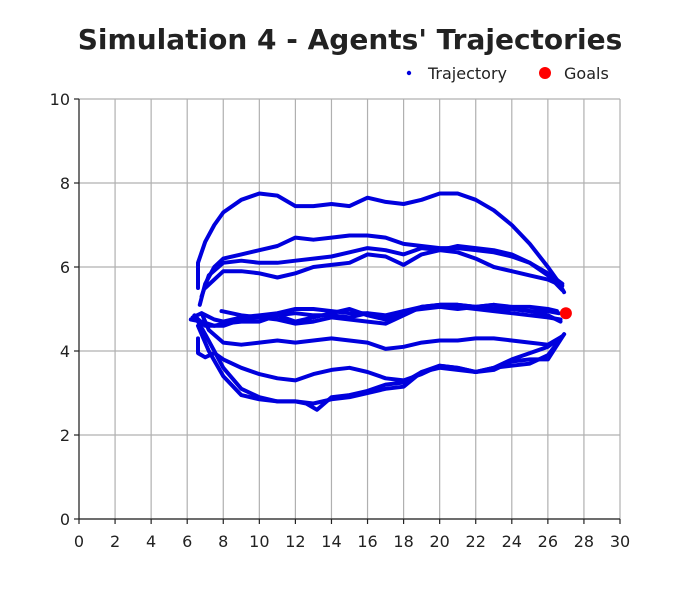 This screenshot has width=700, height=600. I want to click on y-tick-label-8: 8, so click(65, 183).